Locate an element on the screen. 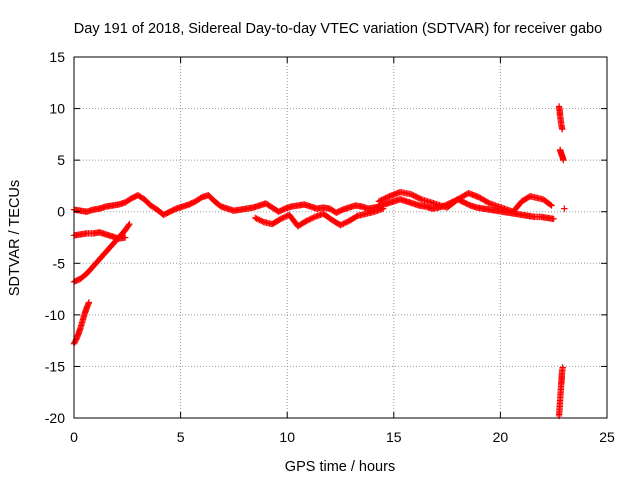  y-tick-label: 15 is located at coordinates (57, 57).